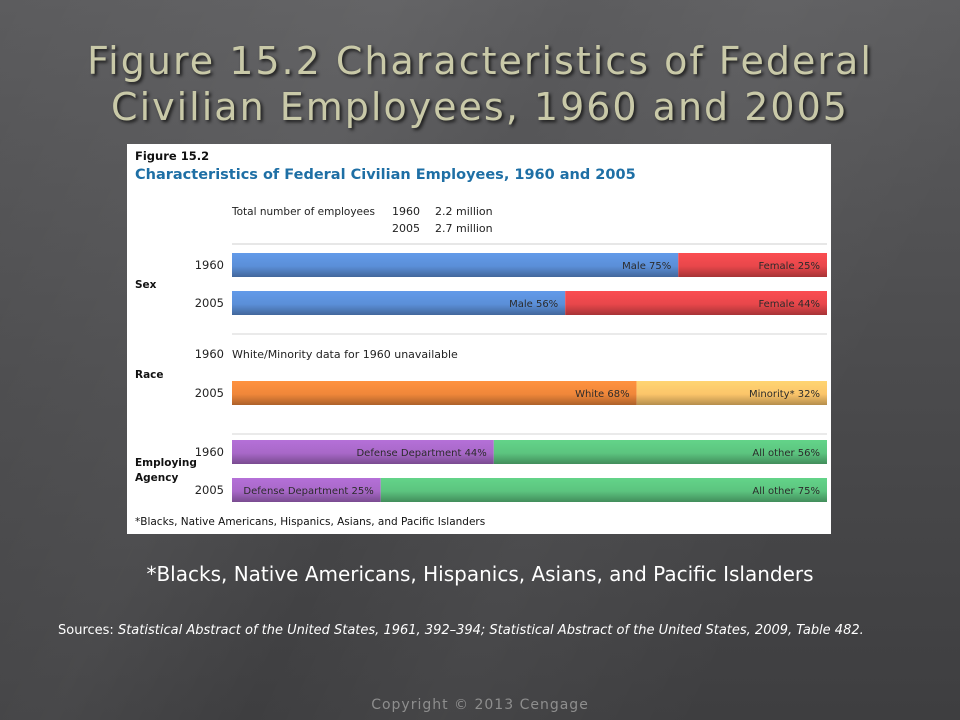 This screenshot has height=720, width=960. Describe the element at coordinates (789, 304) in the screenshot. I see `bar-data-label: Female 44%` at that location.